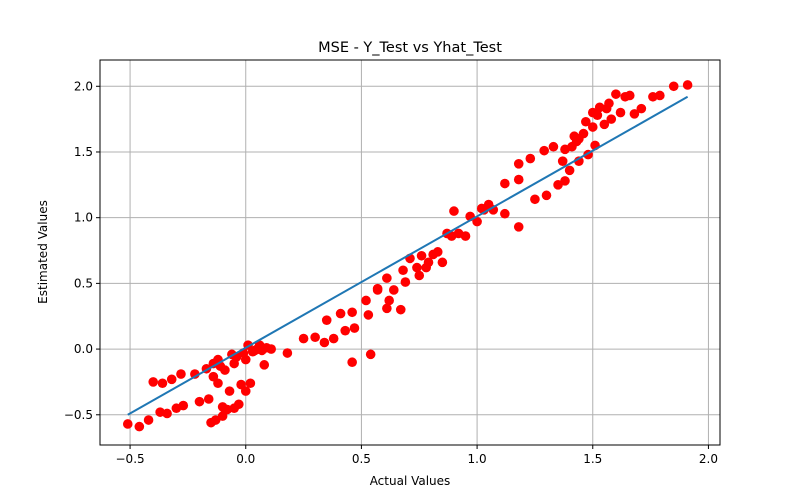 Image resolution: width=800 pixels, height=500 pixels. Describe the element at coordinates (83, 349) in the screenshot. I see `y-tick-label: 0.0` at that location.